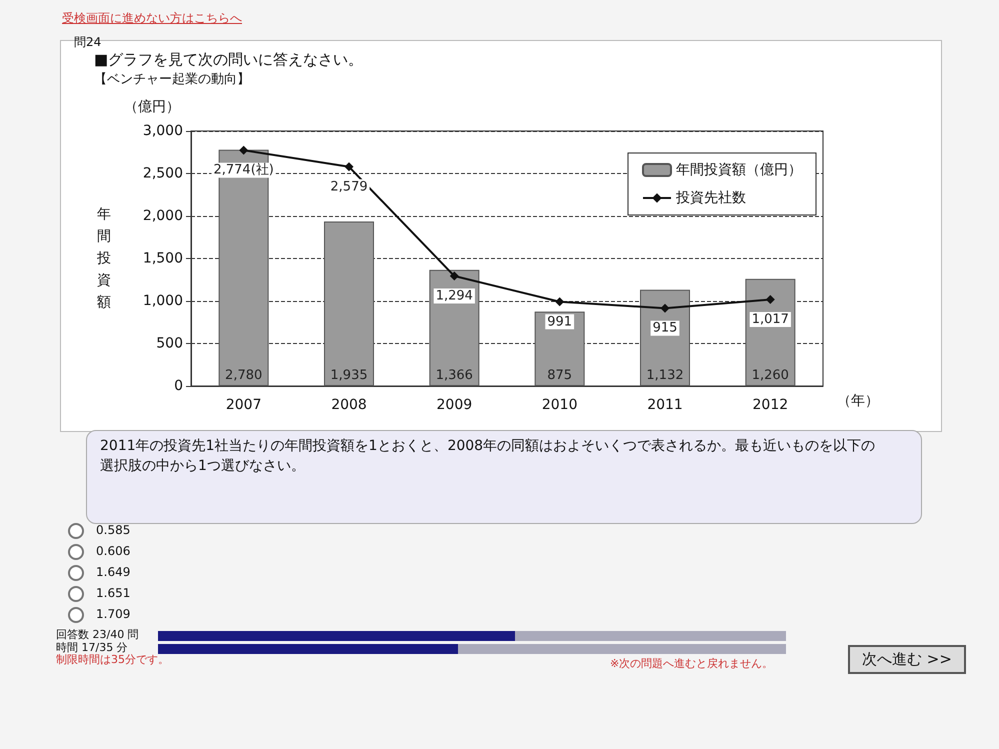 The image size is (999, 749). I want to click on y-axis-title: 年間投資額, so click(103, 258).